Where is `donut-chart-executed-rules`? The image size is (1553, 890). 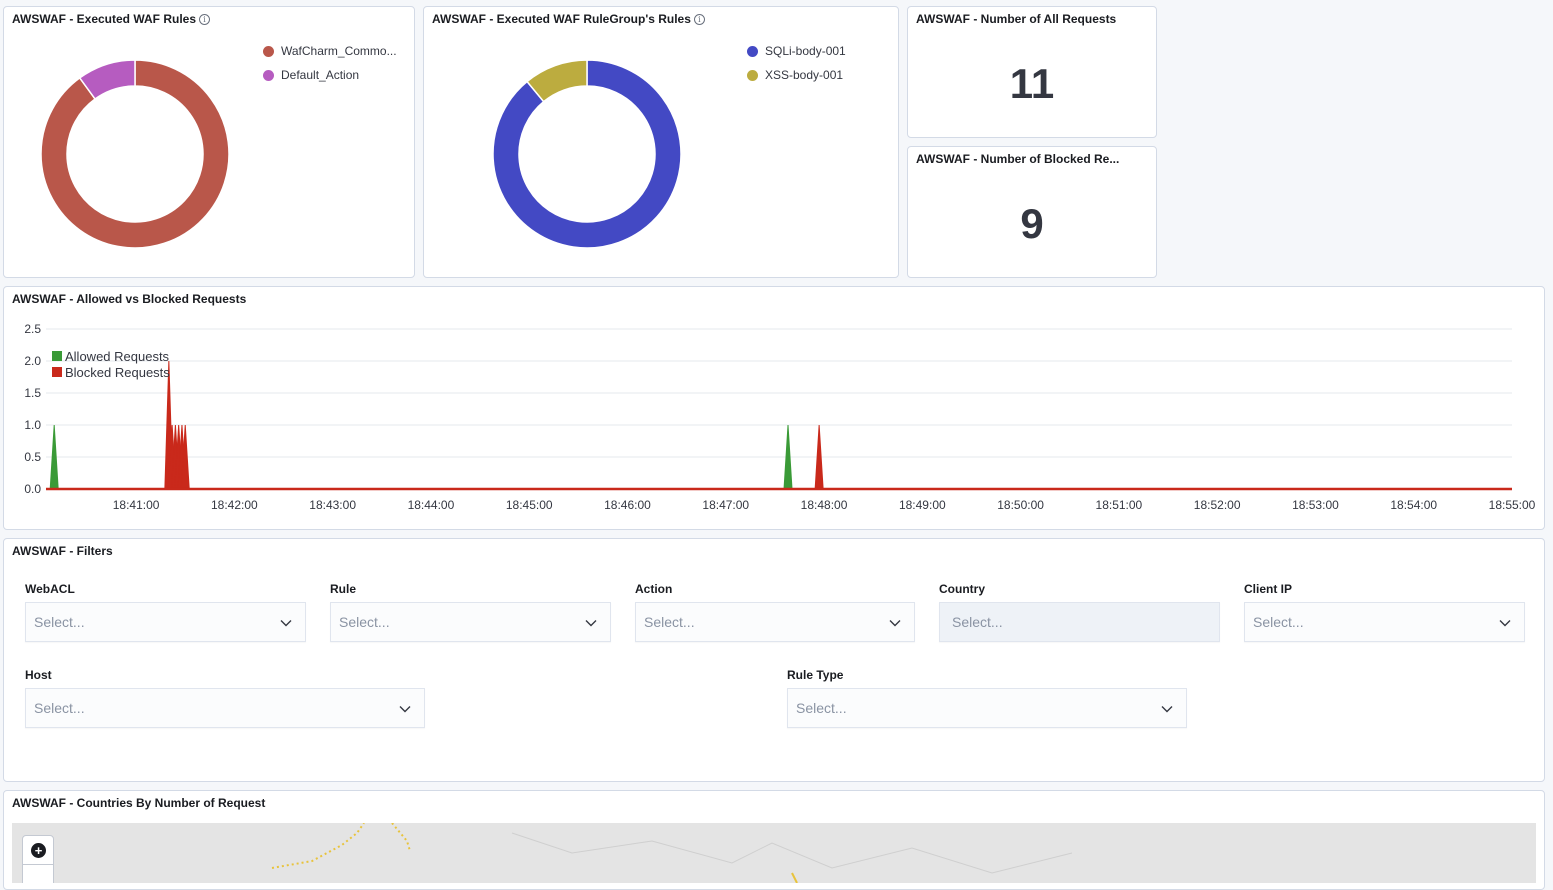
donut-chart-executed-rules is located at coordinates (135, 154).